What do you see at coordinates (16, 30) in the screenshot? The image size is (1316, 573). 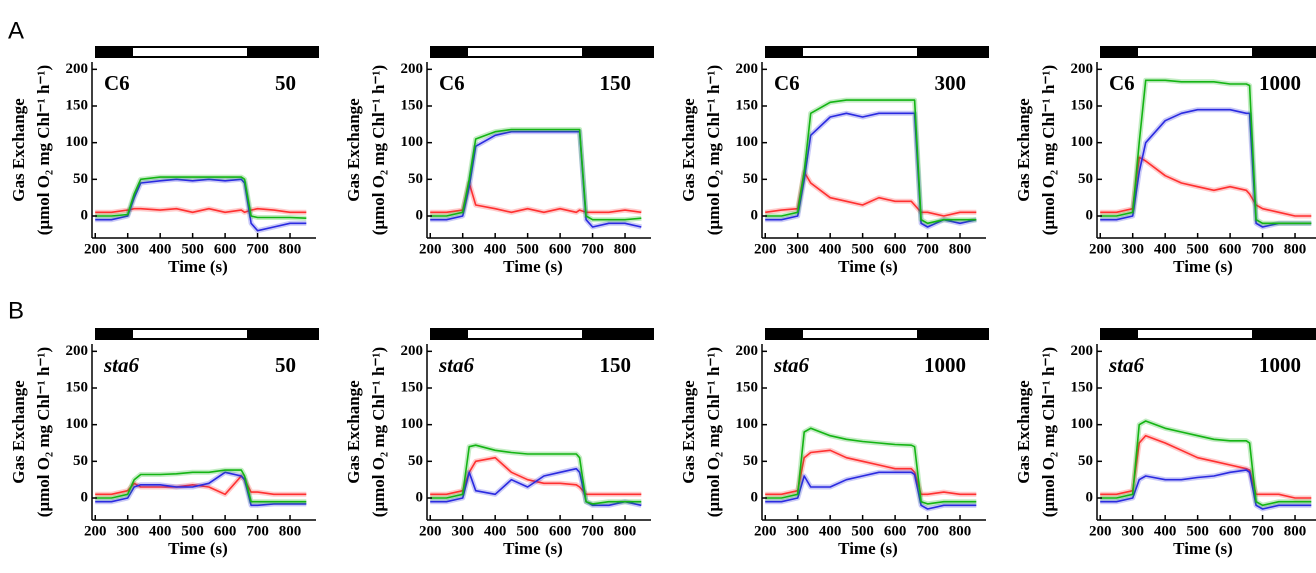 I see `panel-letter: A` at bounding box center [16, 30].